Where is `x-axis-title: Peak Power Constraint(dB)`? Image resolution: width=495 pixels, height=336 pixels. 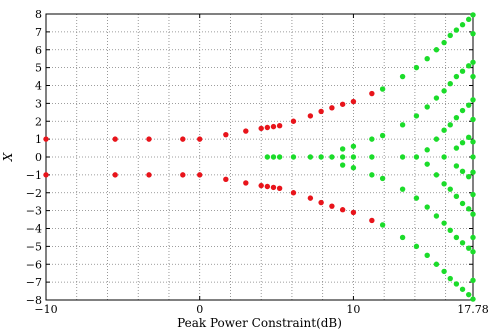
x-axis-title: Peak Power Constraint(dB) is located at coordinates (259, 323).